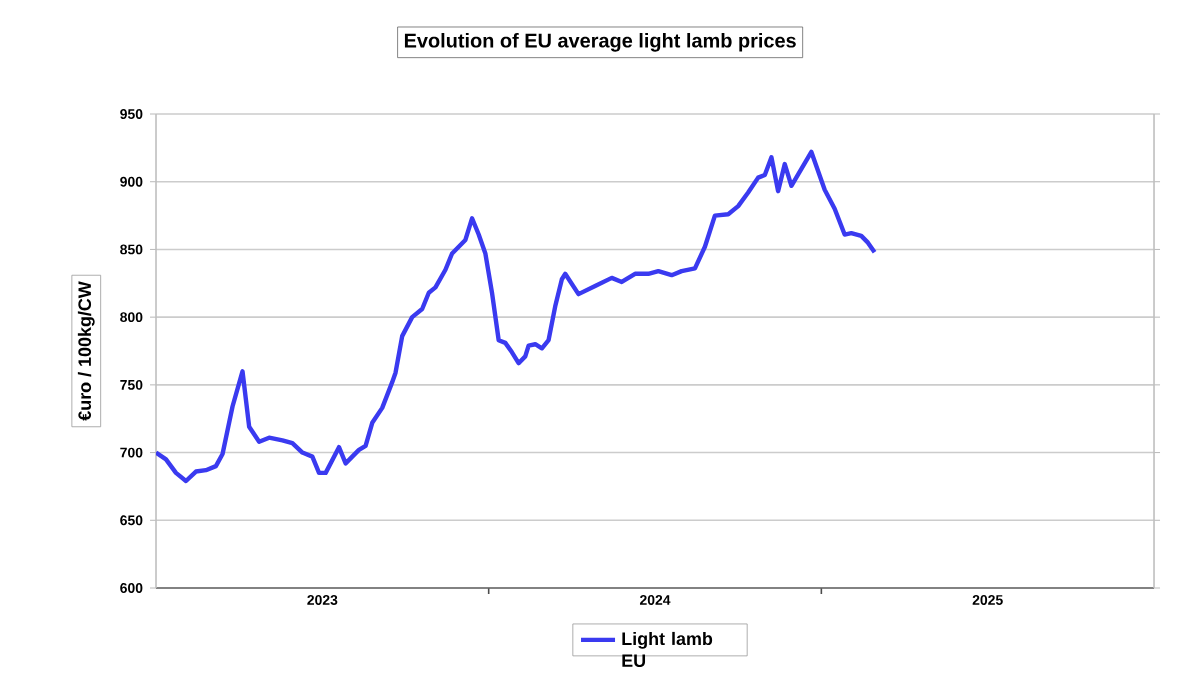 The width and height of the screenshot is (1200, 698). What do you see at coordinates (667, 649) in the screenshot?
I see `legend-label: Light lamb EU` at bounding box center [667, 649].